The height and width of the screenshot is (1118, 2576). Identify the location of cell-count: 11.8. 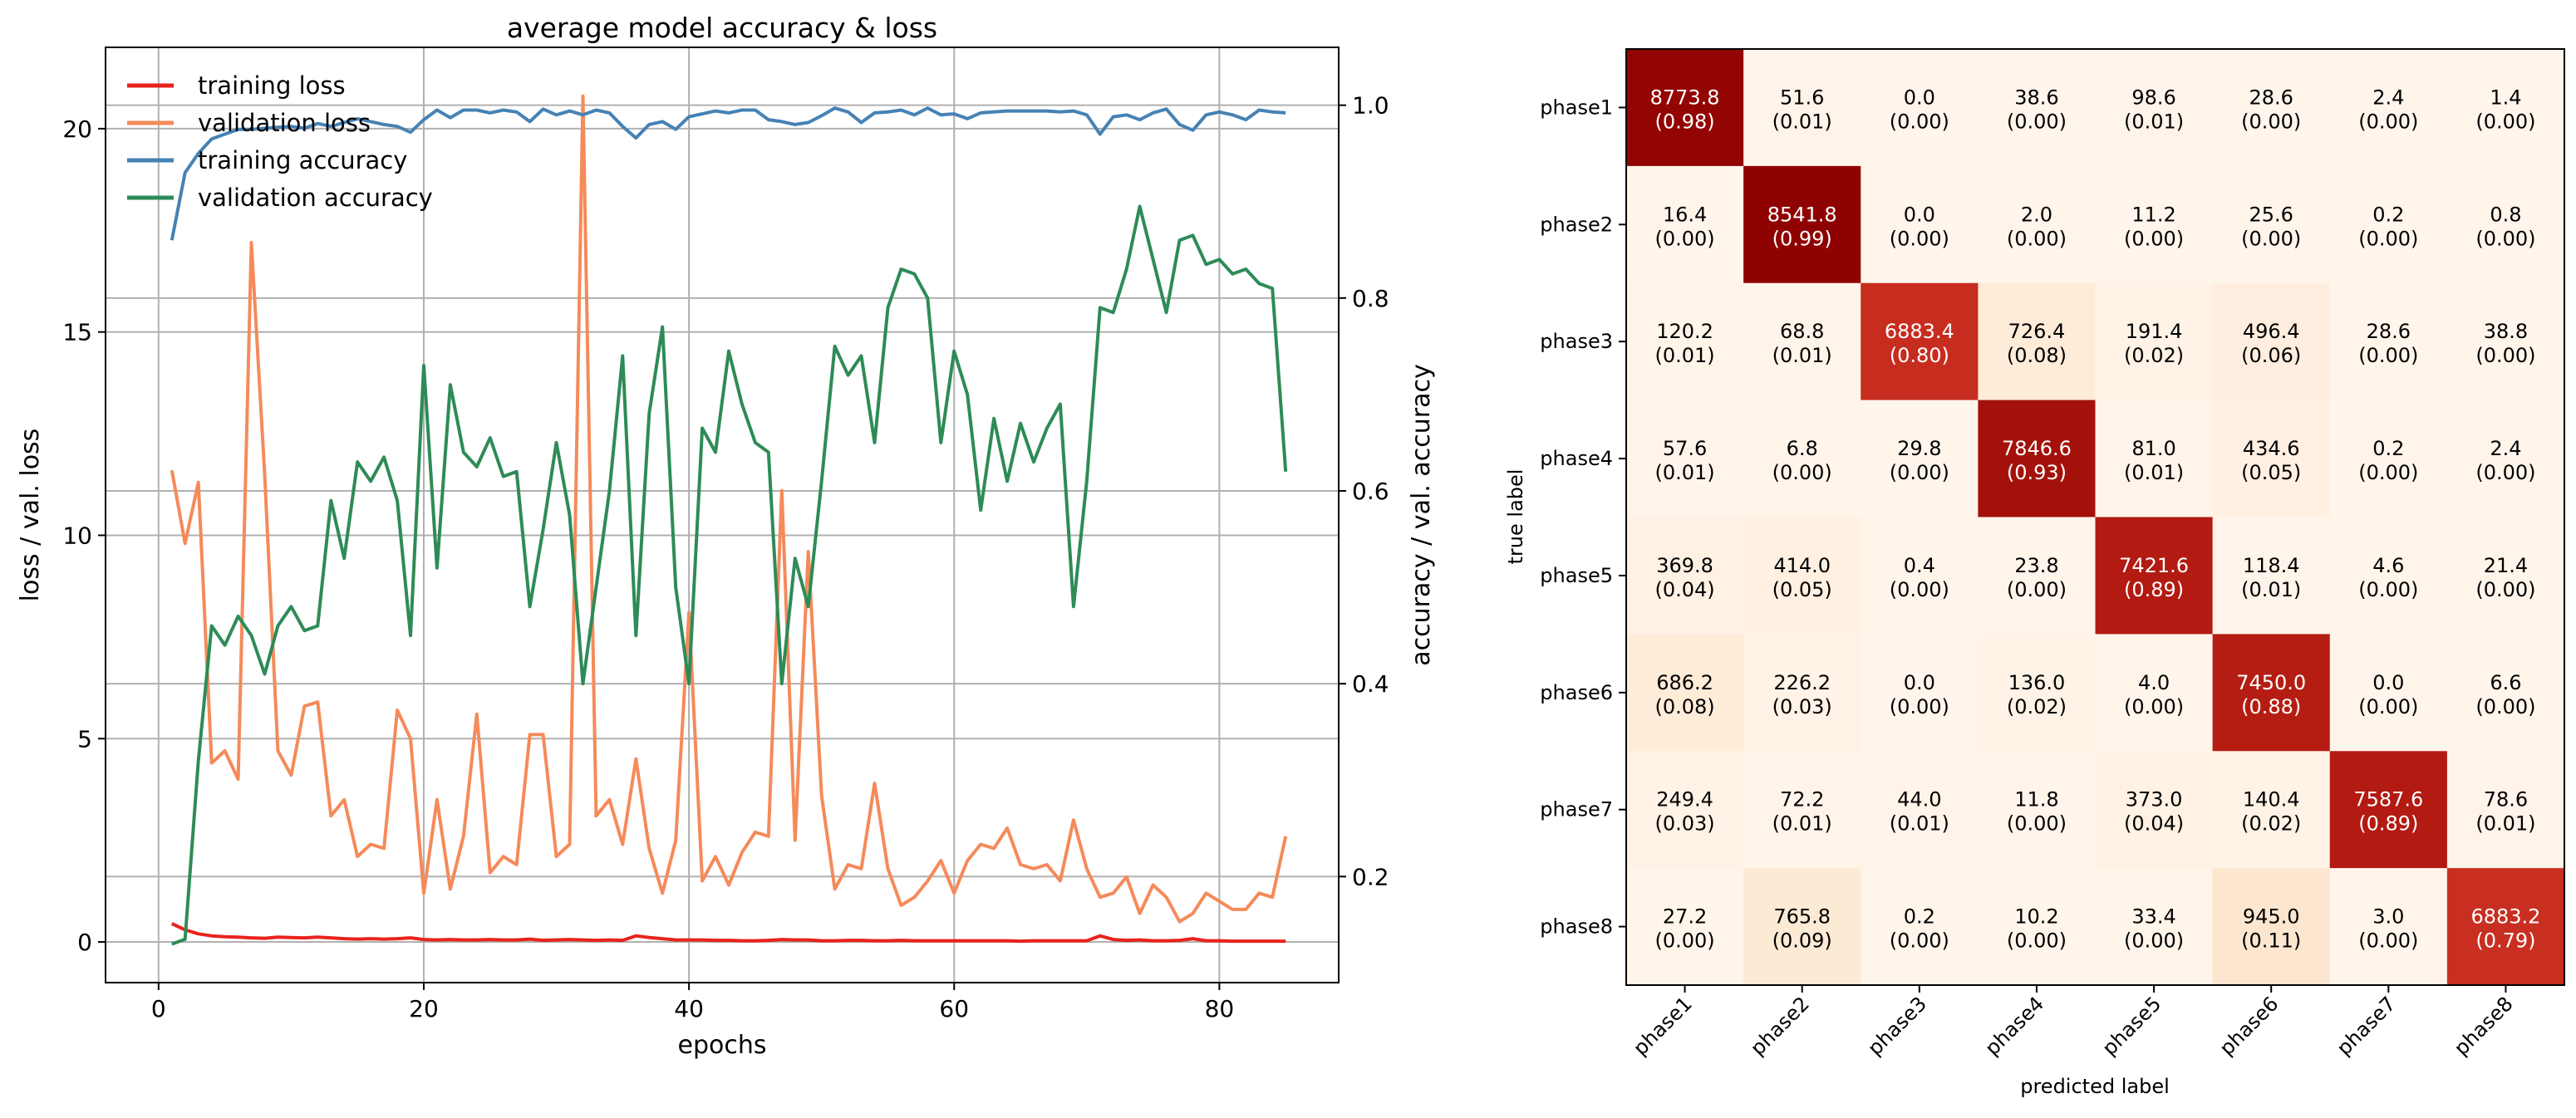
(2036, 800).